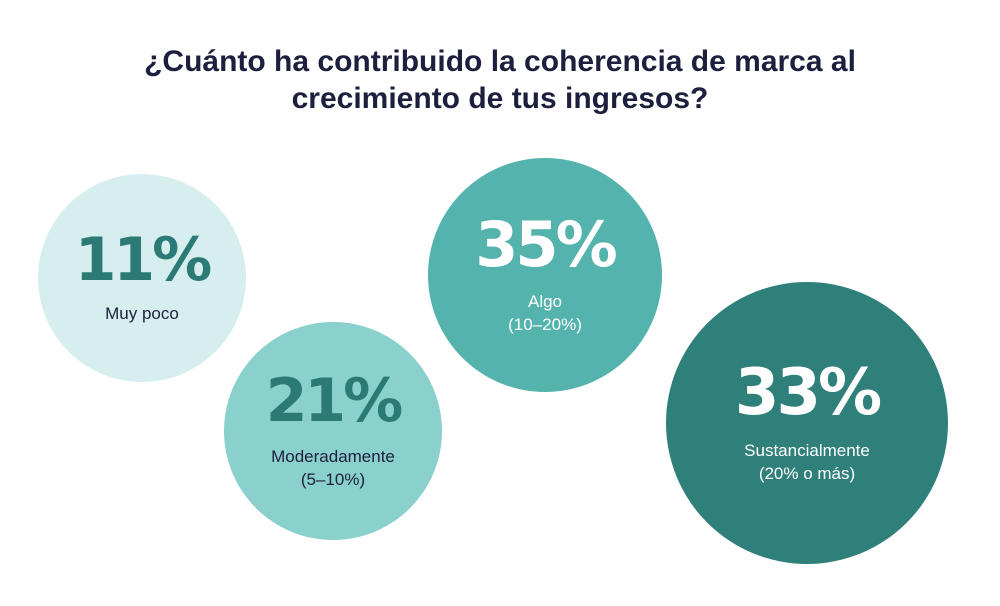 This screenshot has width=1000, height=606. I want to click on bubble-algo: 35% Algo (10–20%), so click(545, 275).